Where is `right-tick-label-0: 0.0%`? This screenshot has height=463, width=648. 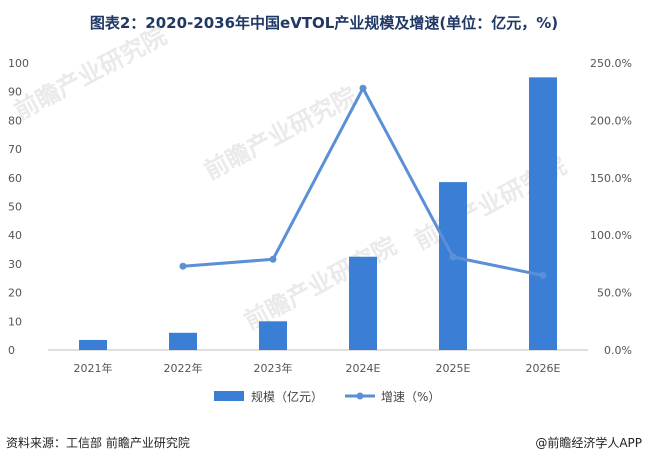
right-tick-label-0: 0.0% is located at coordinates (618, 350).